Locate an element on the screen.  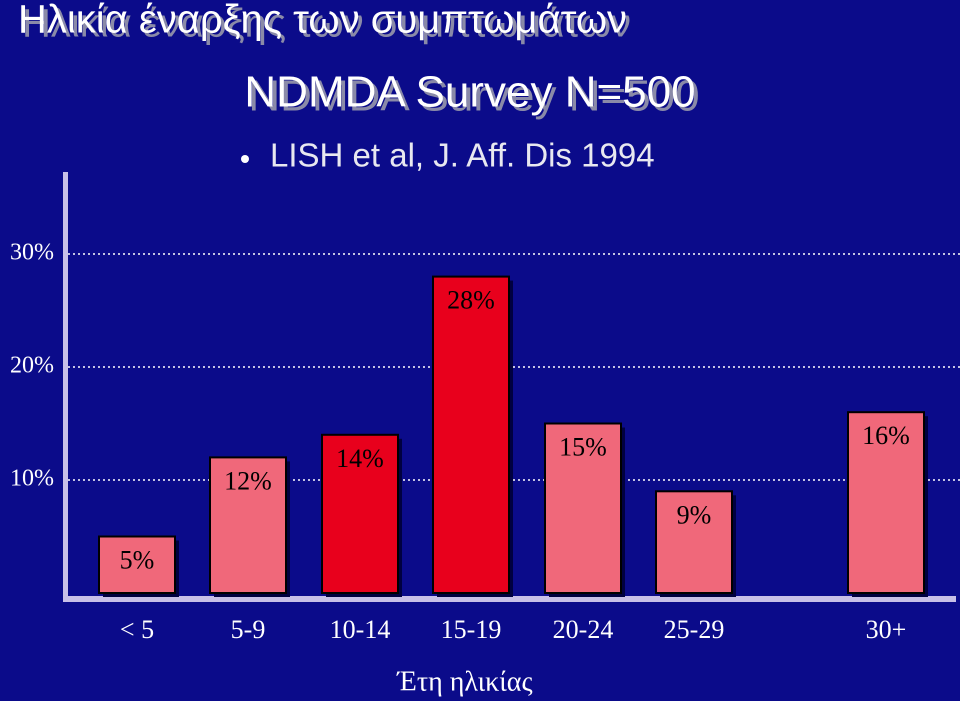
data-label: 12% is located at coordinates (248, 480).